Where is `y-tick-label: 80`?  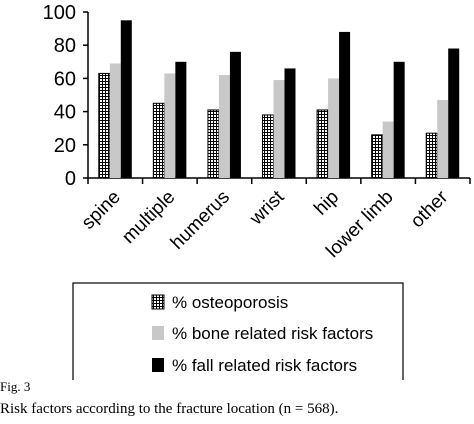
y-tick-label: 80 is located at coordinates (65, 46).